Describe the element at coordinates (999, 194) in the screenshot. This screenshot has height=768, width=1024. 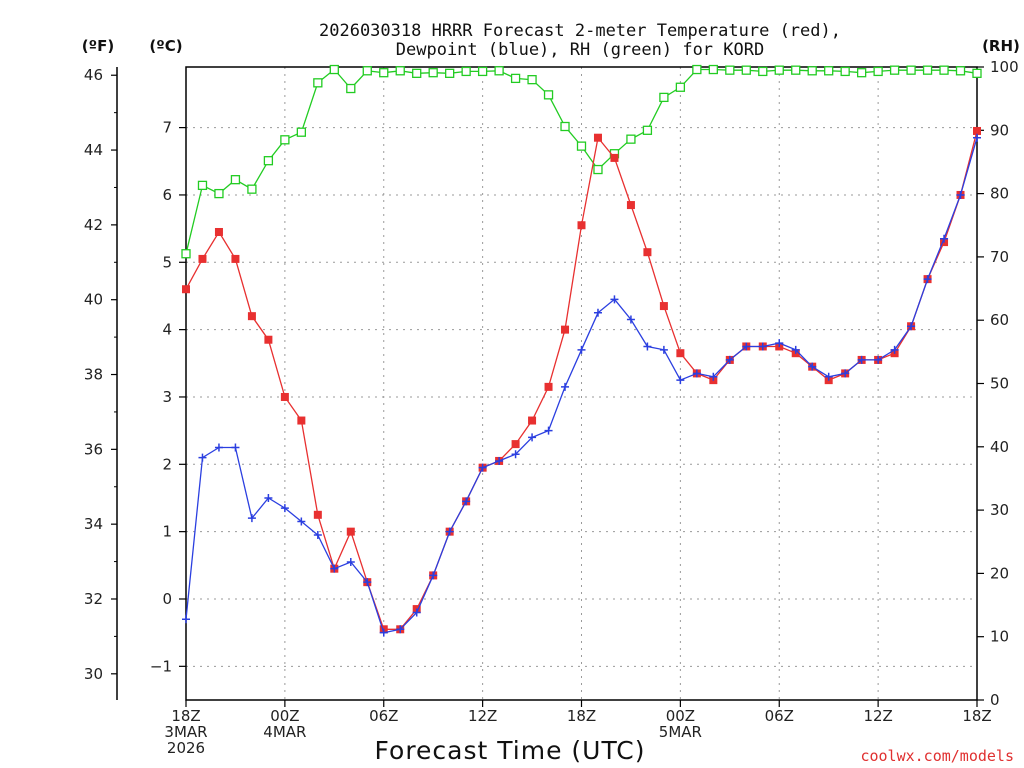
I see `rh-tick-label: 80` at that location.